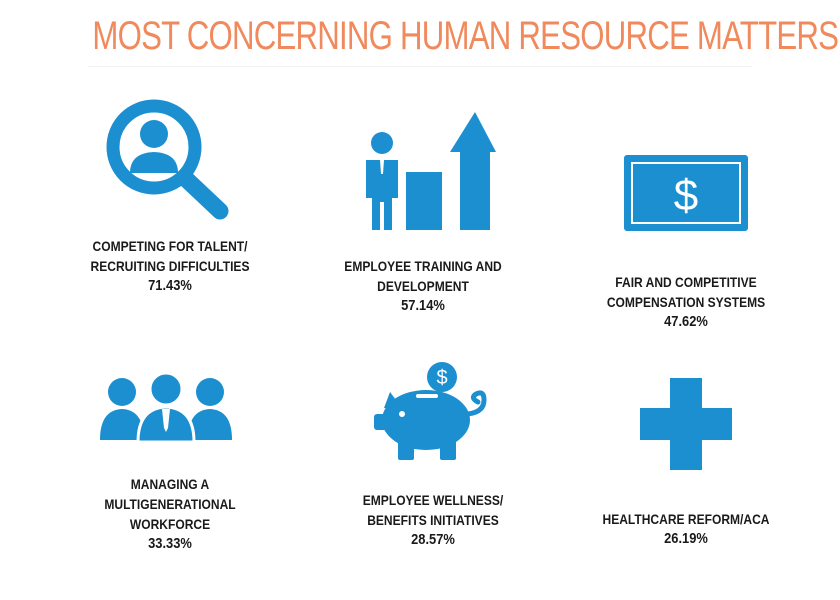 The height and width of the screenshot is (600, 840). I want to click on growth-chart-person-icon, so click(431, 171).